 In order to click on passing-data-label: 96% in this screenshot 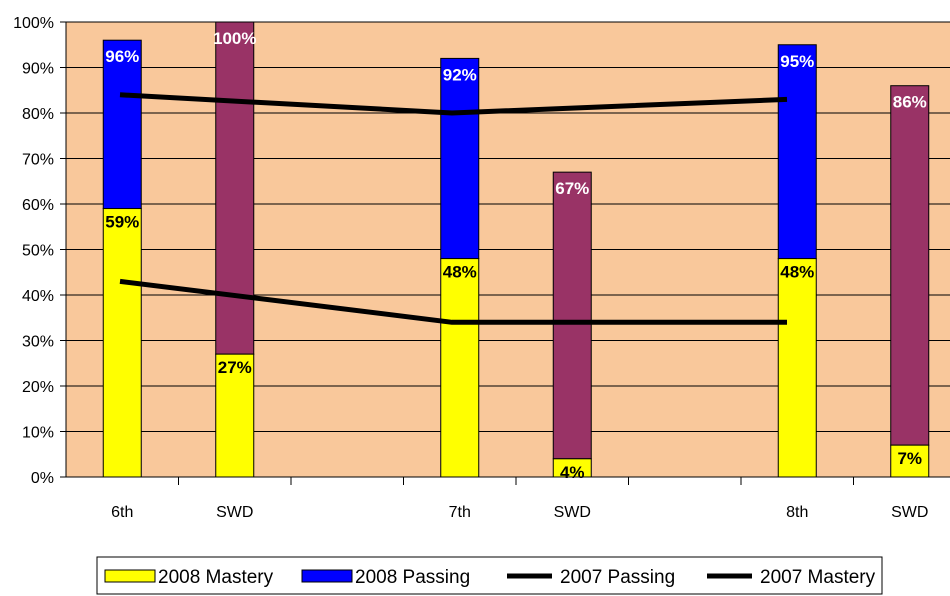, I will do `click(122, 56)`.